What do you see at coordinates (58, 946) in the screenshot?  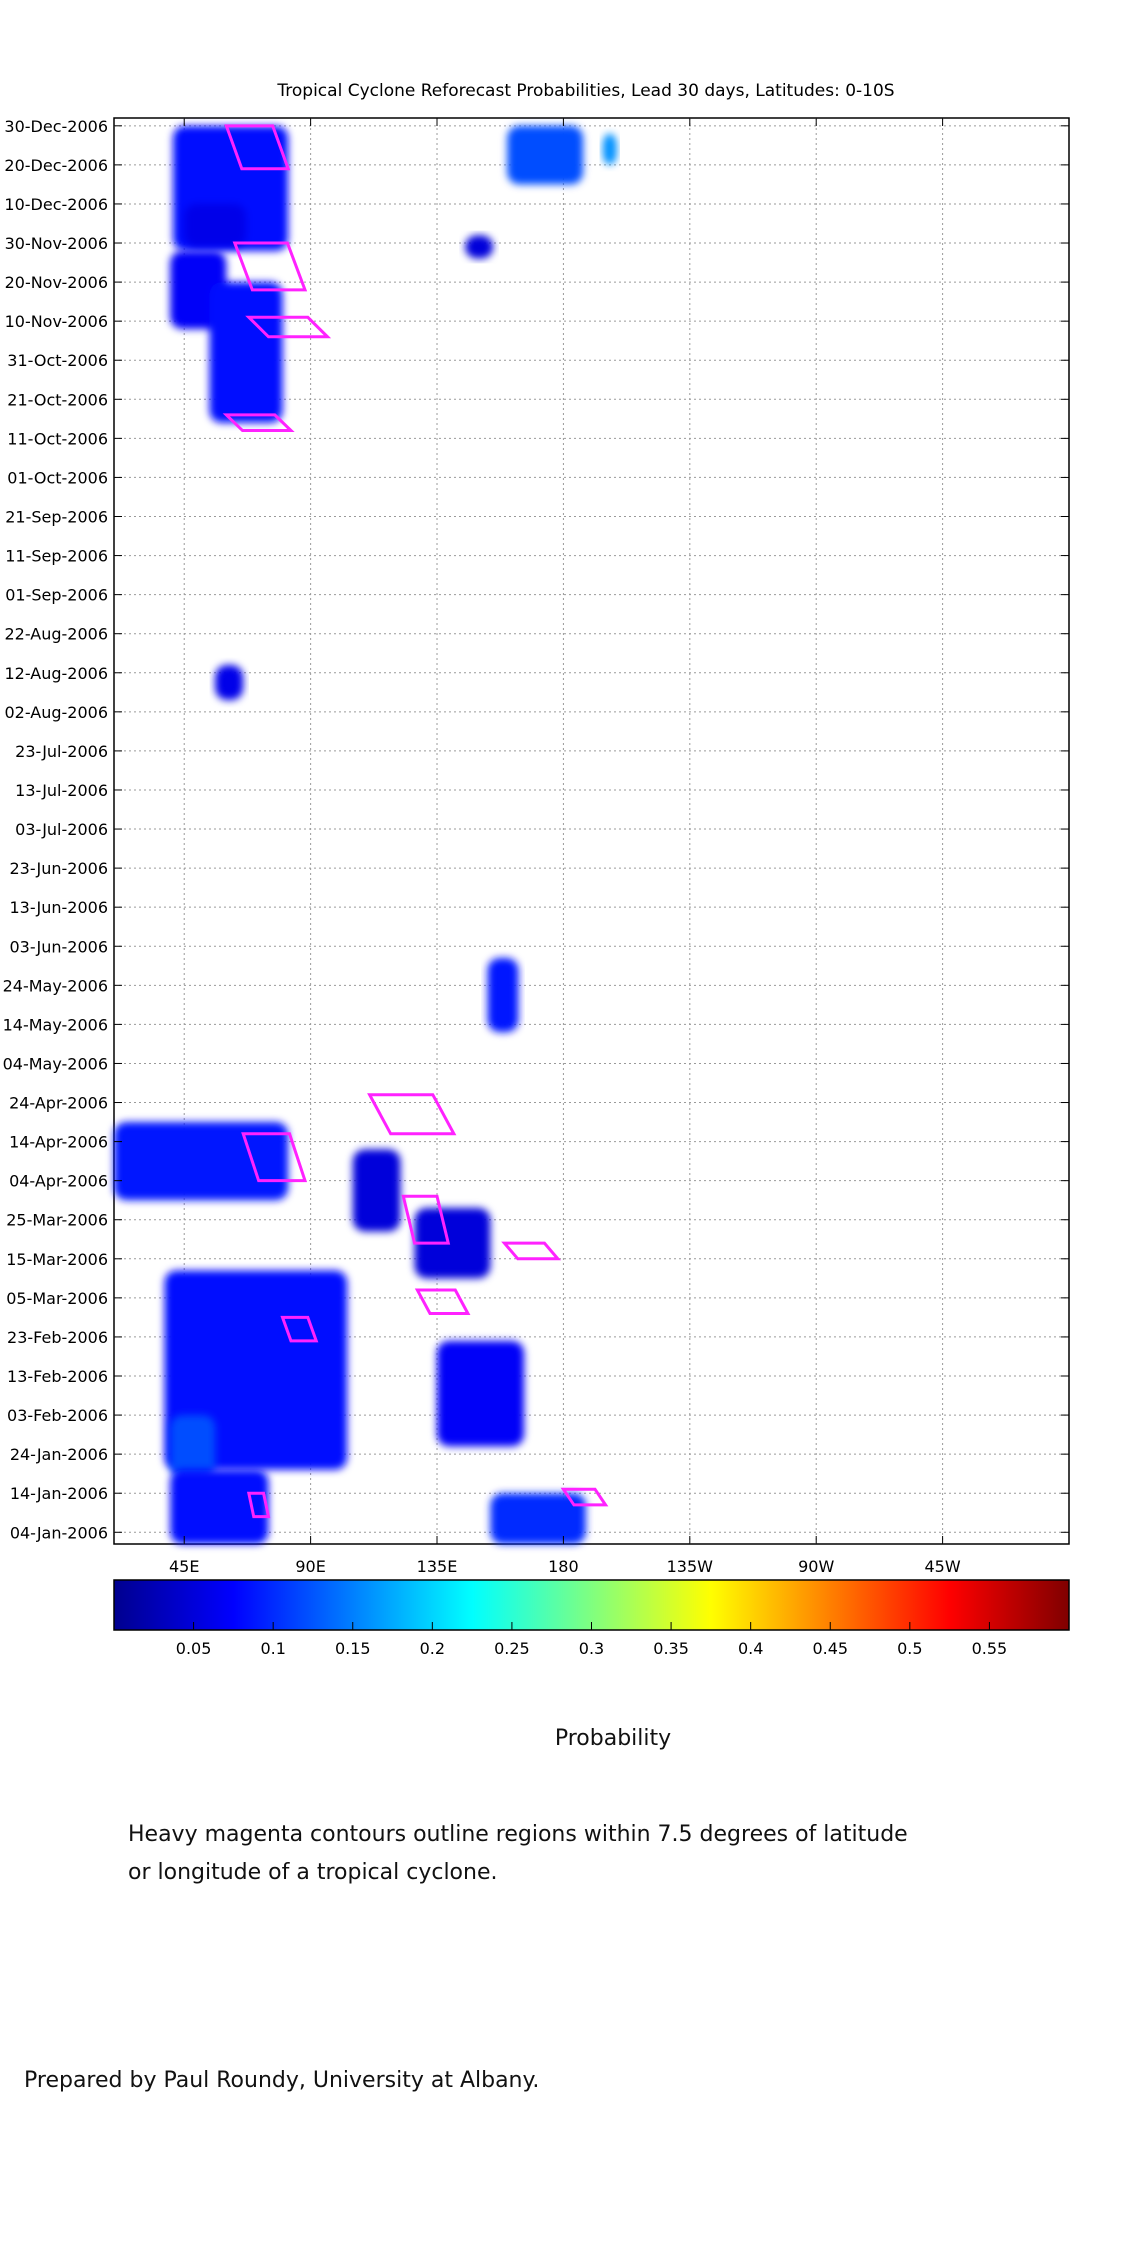 I see `y-tick-label: 03-Jun-2006` at bounding box center [58, 946].